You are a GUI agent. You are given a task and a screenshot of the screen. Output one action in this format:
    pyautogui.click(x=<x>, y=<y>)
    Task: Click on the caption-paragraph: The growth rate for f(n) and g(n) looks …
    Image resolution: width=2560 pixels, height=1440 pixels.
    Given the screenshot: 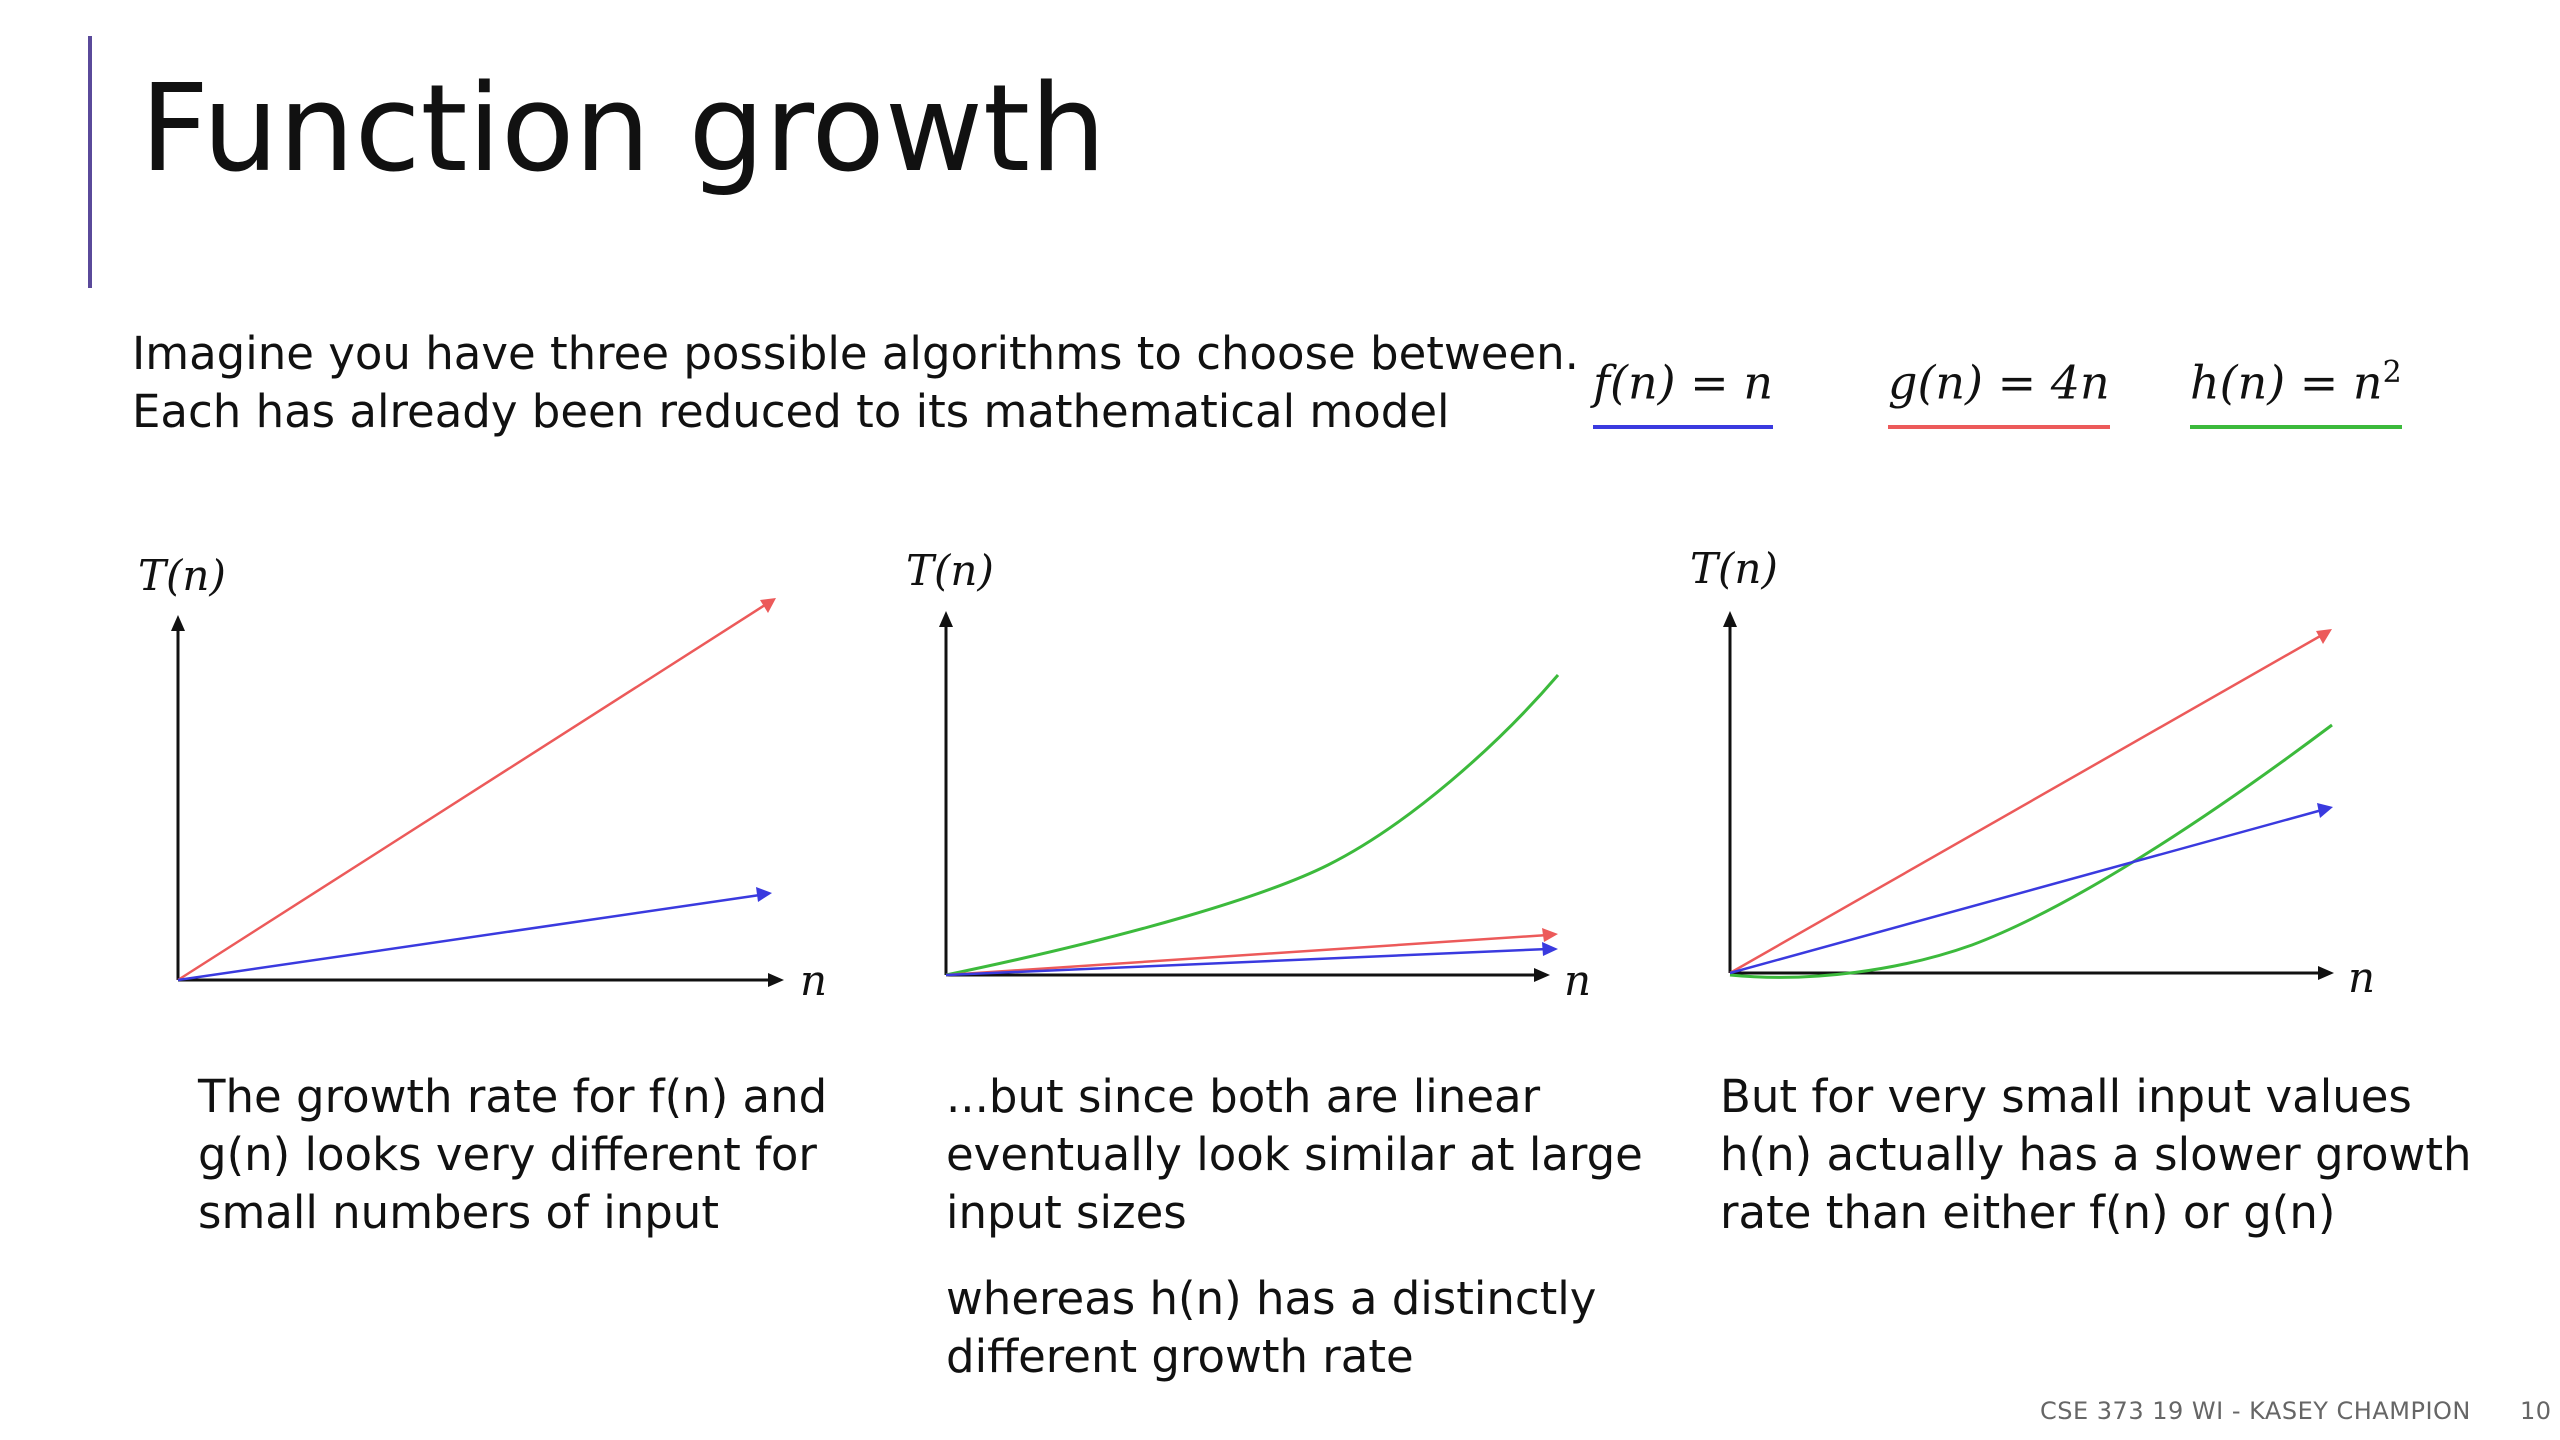 What is the action you would take?
    pyautogui.click(x=512, y=1155)
    